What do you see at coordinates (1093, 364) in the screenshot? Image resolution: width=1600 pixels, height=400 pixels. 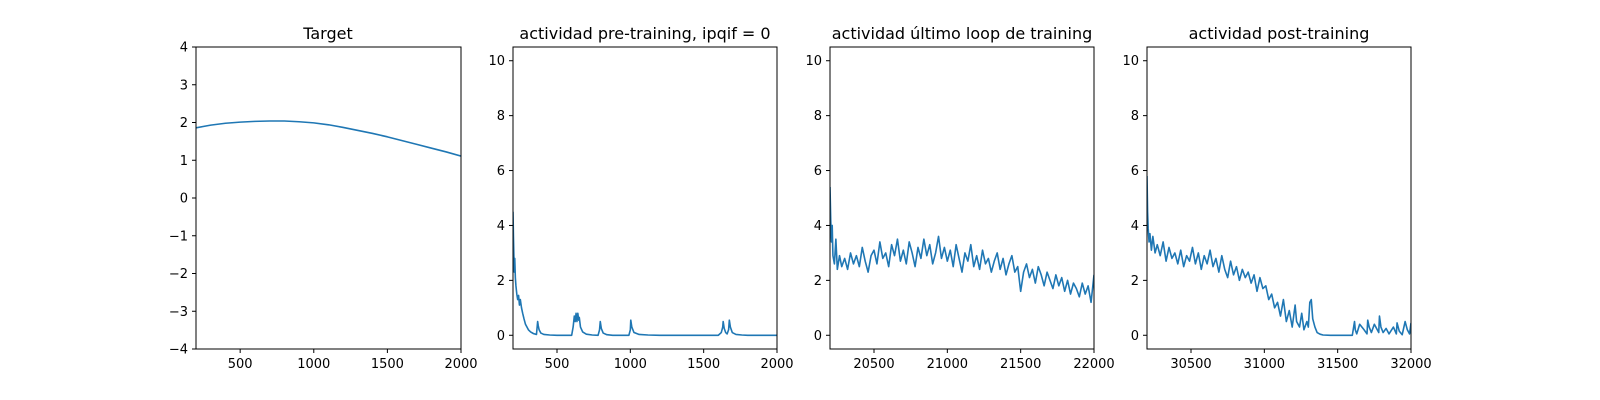 I see `x-tick-label: 22000` at bounding box center [1093, 364].